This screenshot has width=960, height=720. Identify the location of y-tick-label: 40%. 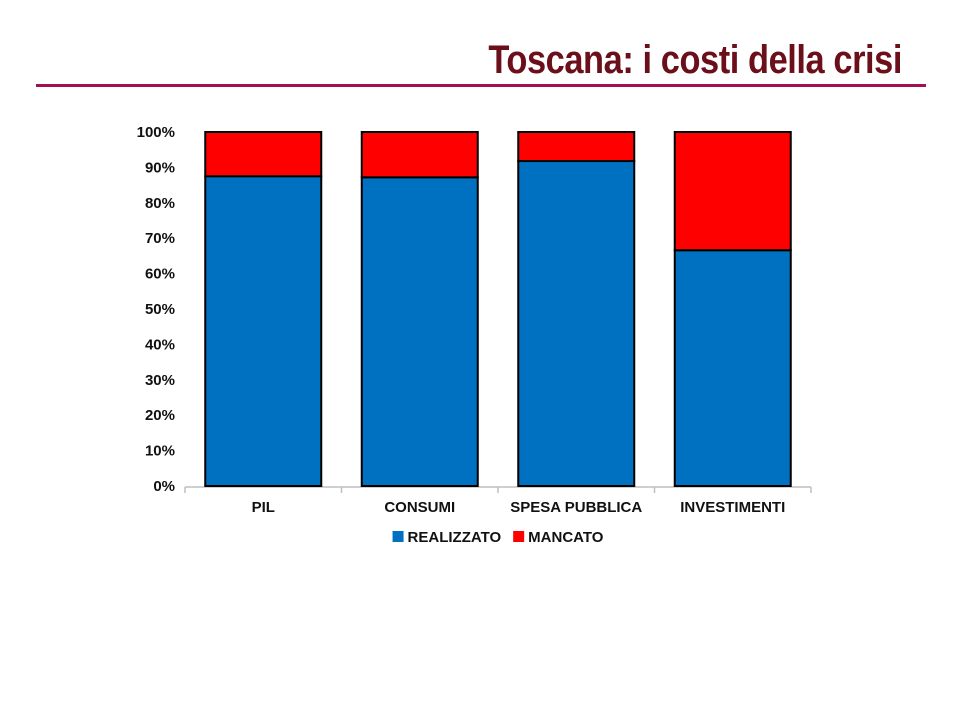
(160, 344).